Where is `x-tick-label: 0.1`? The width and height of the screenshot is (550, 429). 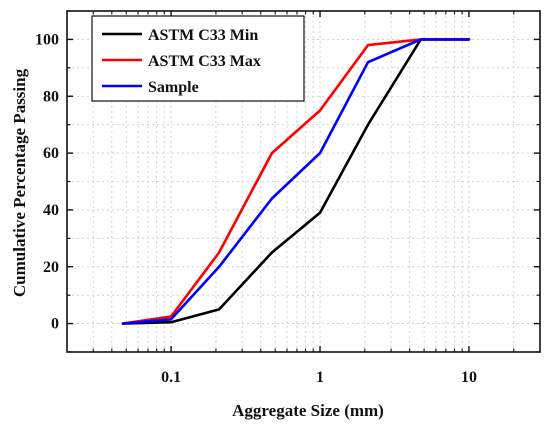 x-tick-label: 0.1 is located at coordinates (171, 377).